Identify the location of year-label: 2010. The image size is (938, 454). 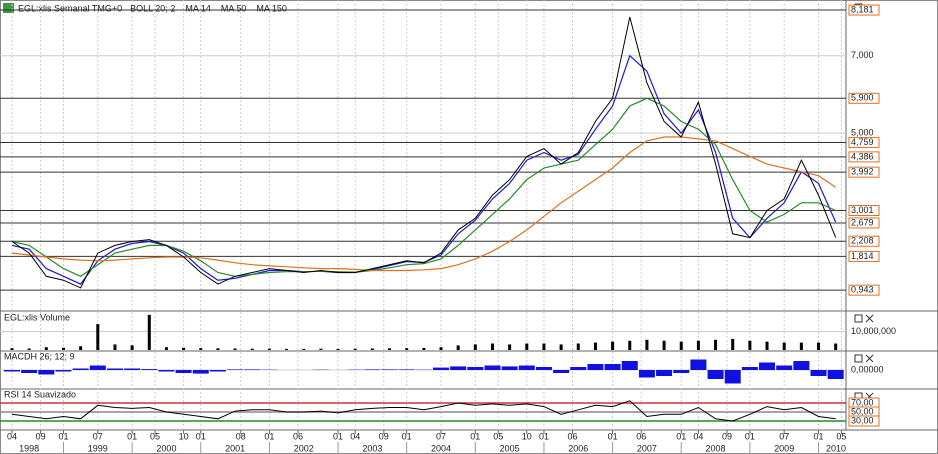
(836, 448).